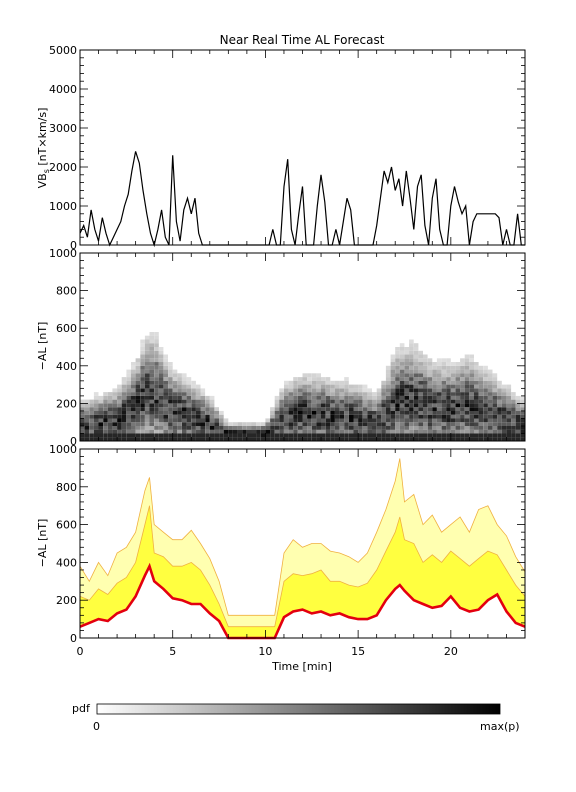 This screenshot has width=576, height=792. Describe the element at coordinates (63, 449) in the screenshot. I see `forecast-ytick-label: 1000` at that location.